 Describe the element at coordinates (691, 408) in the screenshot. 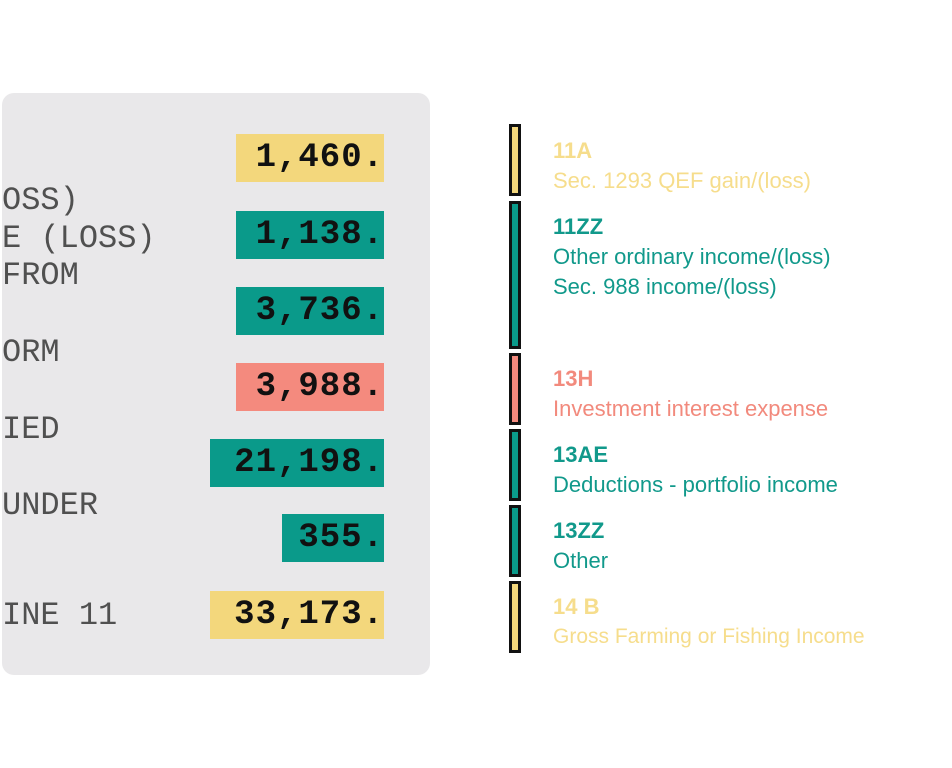

I see `legend-desc-13h: Investment interest expense` at that location.